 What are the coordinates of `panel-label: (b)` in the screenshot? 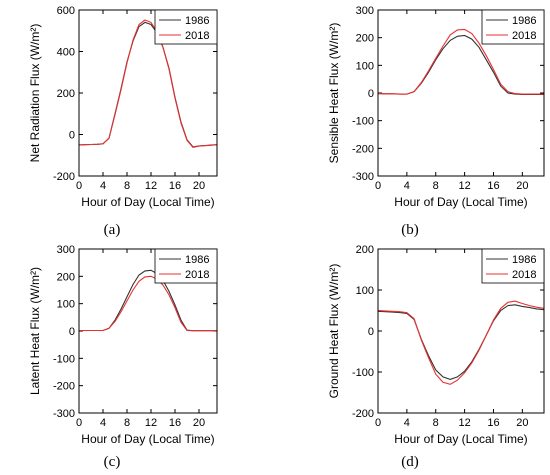 It's located at (410, 230).